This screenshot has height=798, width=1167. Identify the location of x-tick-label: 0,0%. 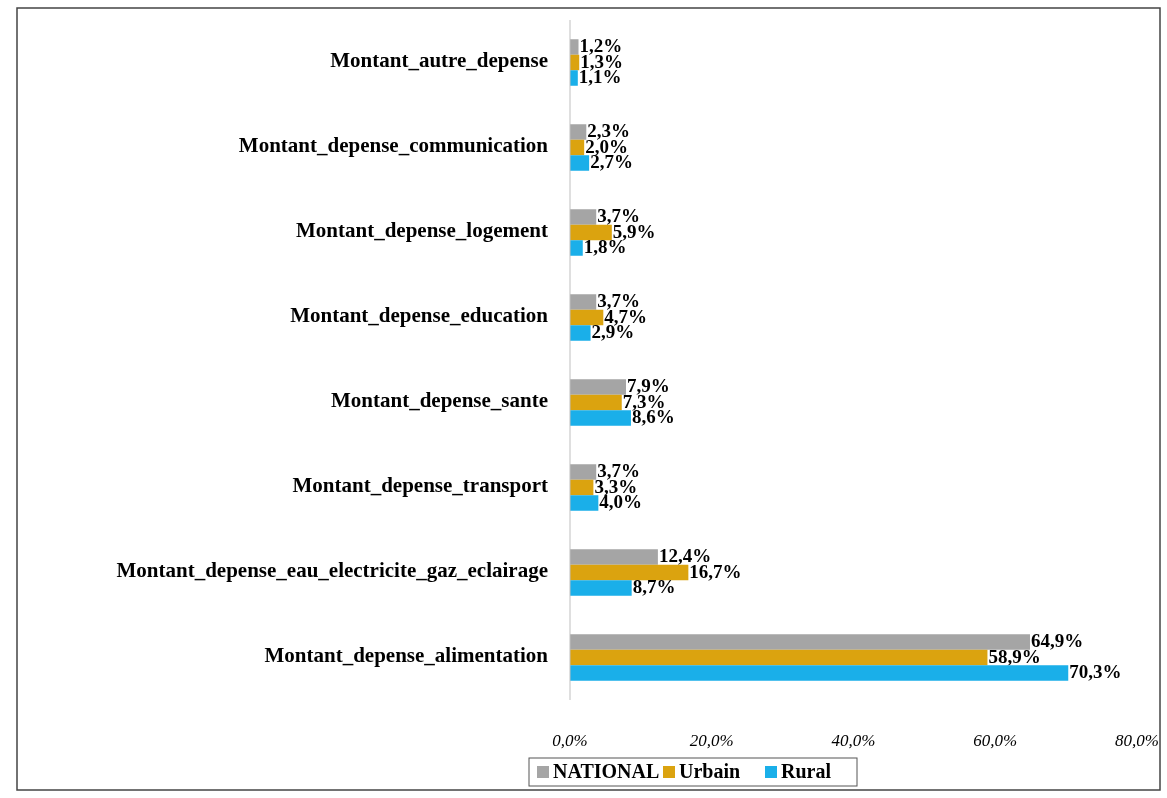
(570, 740).